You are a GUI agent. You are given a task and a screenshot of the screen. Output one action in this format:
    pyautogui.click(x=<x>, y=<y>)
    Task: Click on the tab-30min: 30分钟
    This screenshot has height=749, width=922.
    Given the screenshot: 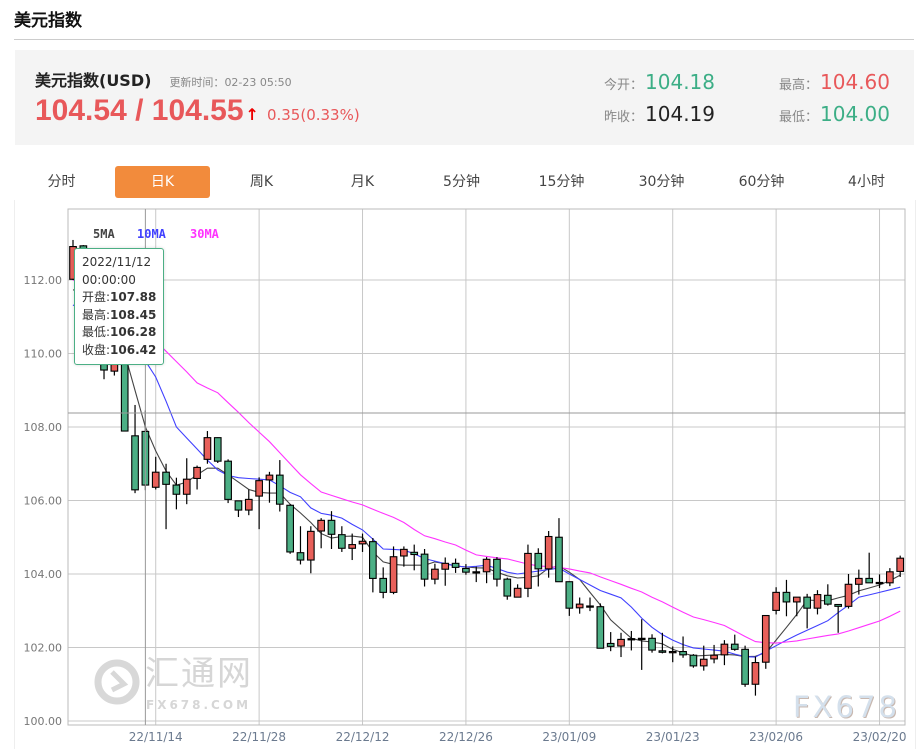 What is the action you would take?
    pyautogui.click(x=661, y=182)
    